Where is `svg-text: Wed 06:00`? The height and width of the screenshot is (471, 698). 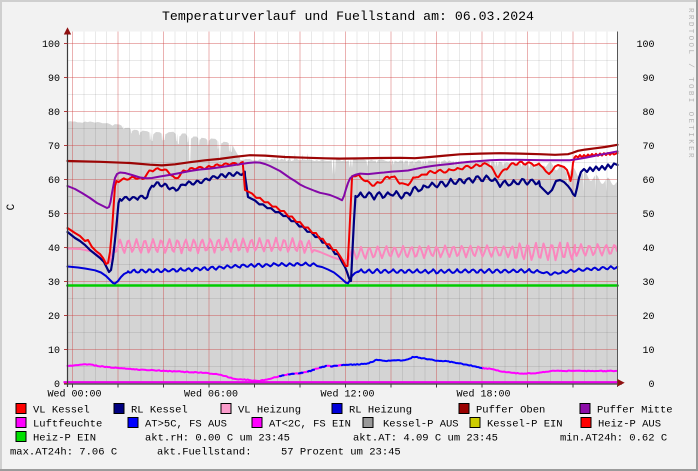 svg-text: Wed 06:00 is located at coordinates (211, 395).